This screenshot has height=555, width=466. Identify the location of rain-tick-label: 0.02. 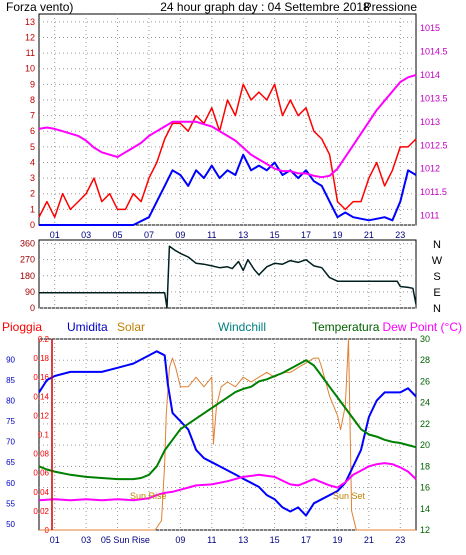
(41, 511).